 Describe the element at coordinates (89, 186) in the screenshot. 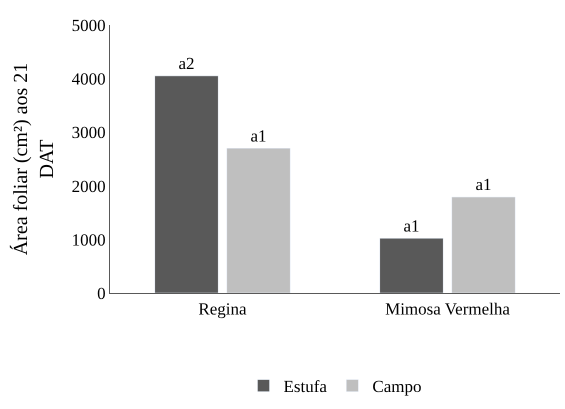

I see `y-tick-label: 2000` at that location.